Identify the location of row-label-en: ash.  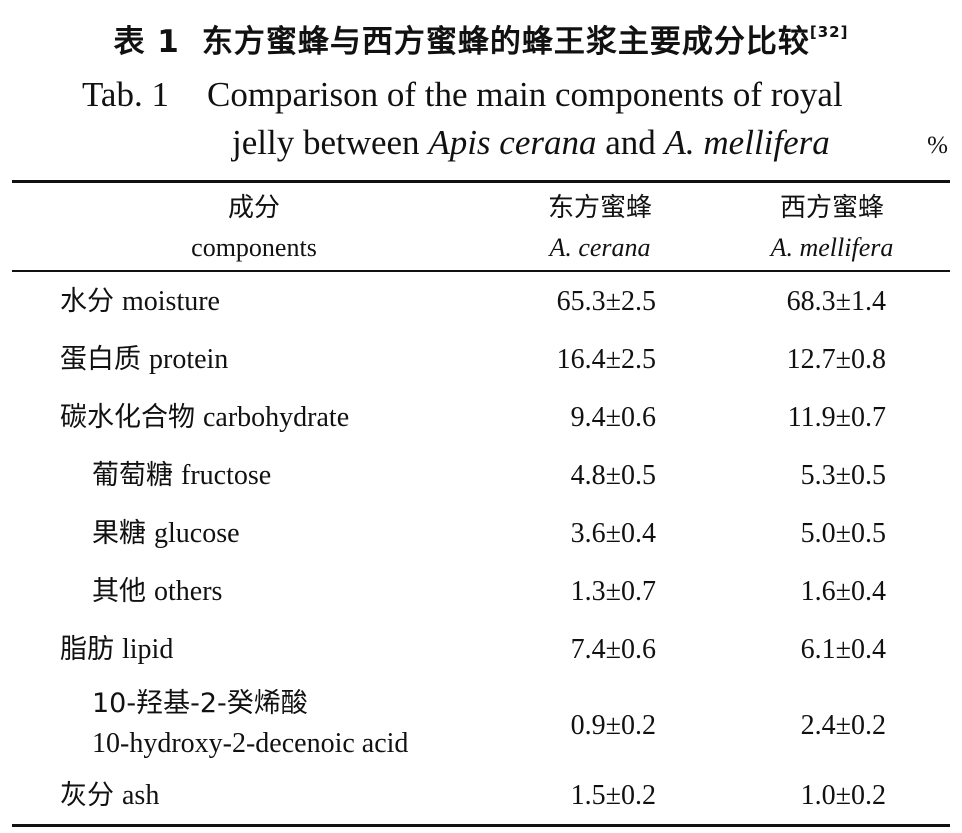
(141, 795).